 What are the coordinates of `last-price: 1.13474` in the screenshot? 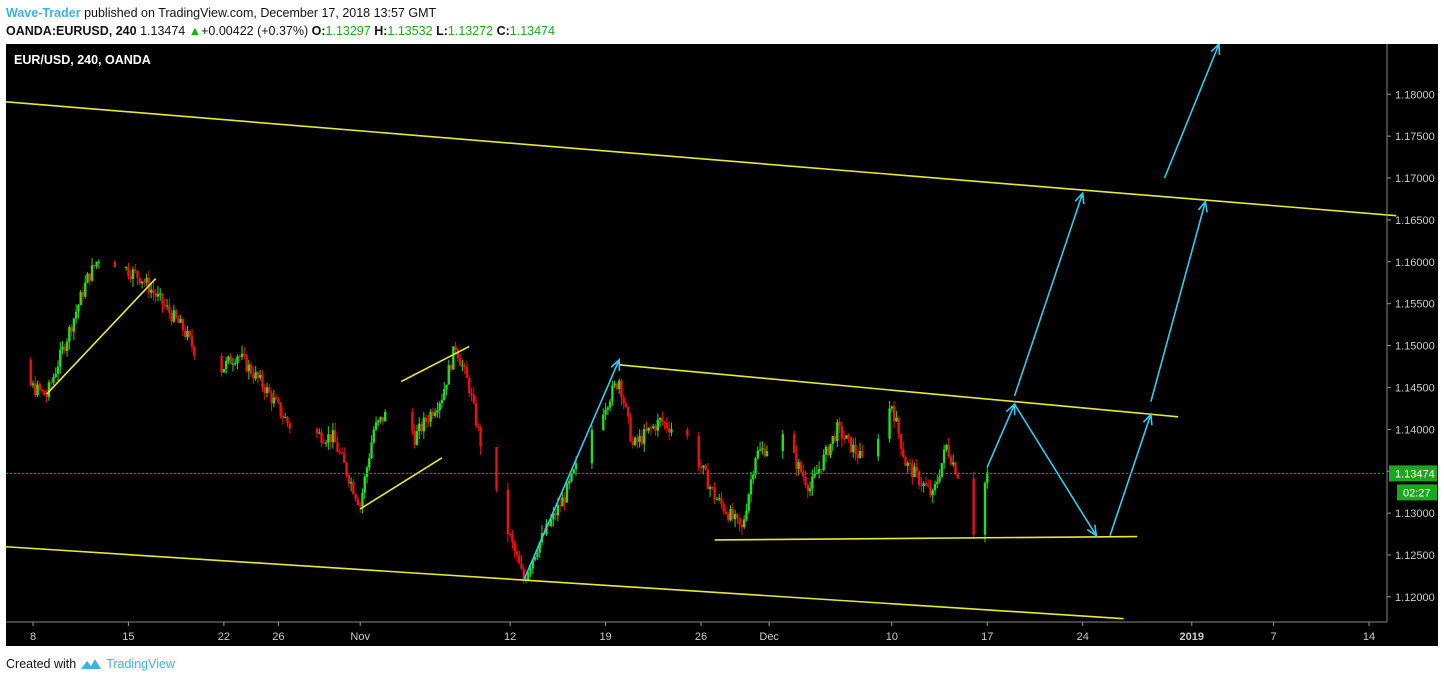 It's located at (163, 31).